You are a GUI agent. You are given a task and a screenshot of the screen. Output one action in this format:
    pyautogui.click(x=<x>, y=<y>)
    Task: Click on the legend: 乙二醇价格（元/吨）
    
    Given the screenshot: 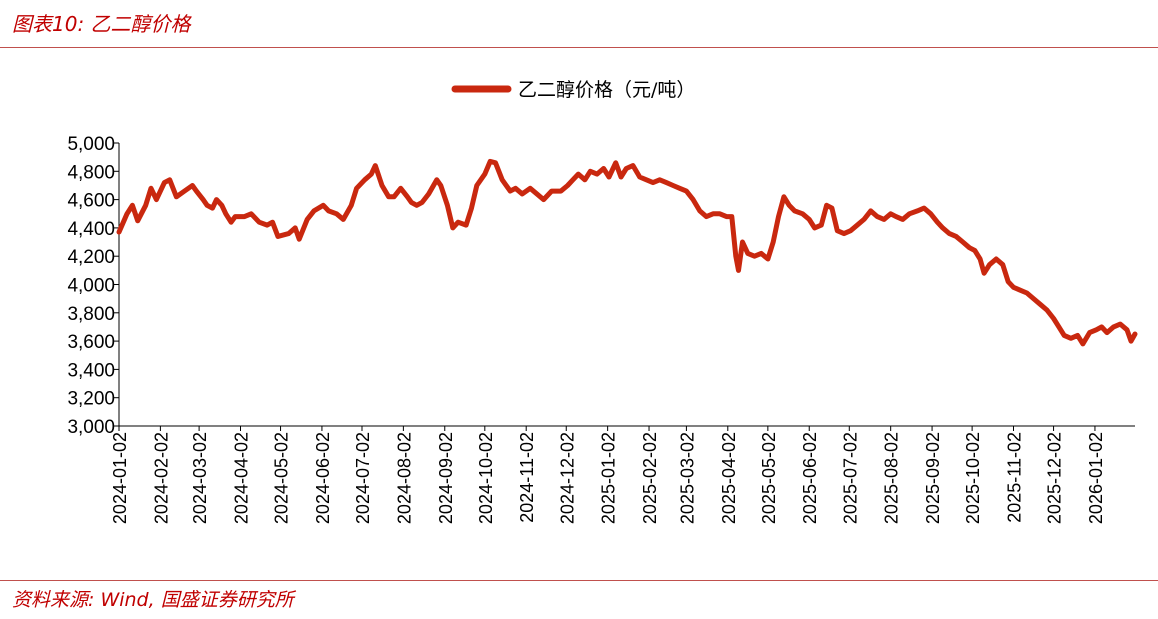 What is the action you would take?
    pyautogui.click(x=573, y=90)
    